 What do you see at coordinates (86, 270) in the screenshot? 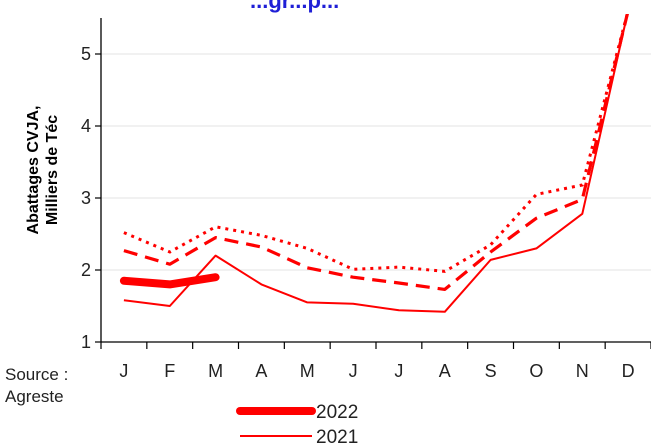
I see `y-tick-label: 2` at bounding box center [86, 270].